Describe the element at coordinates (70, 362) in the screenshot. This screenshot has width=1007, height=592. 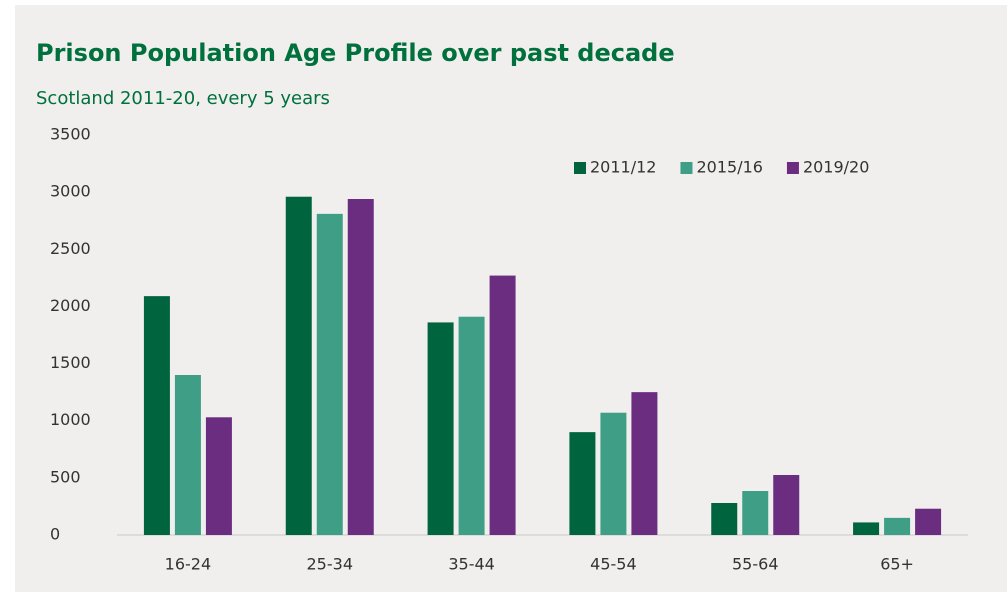
I see `y-tick-label: 1500` at that location.